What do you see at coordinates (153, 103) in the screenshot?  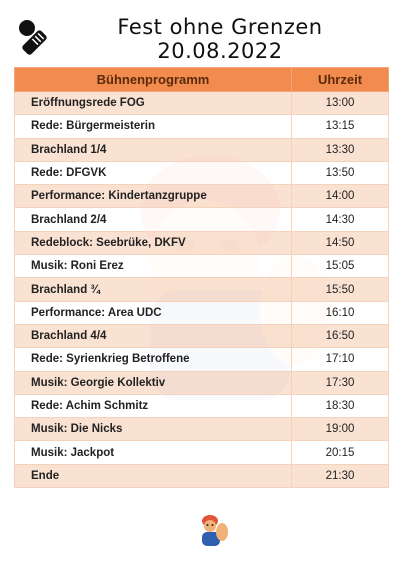 I see `program-item: Eröffnungsrede FOG` at bounding box center [153, 103].